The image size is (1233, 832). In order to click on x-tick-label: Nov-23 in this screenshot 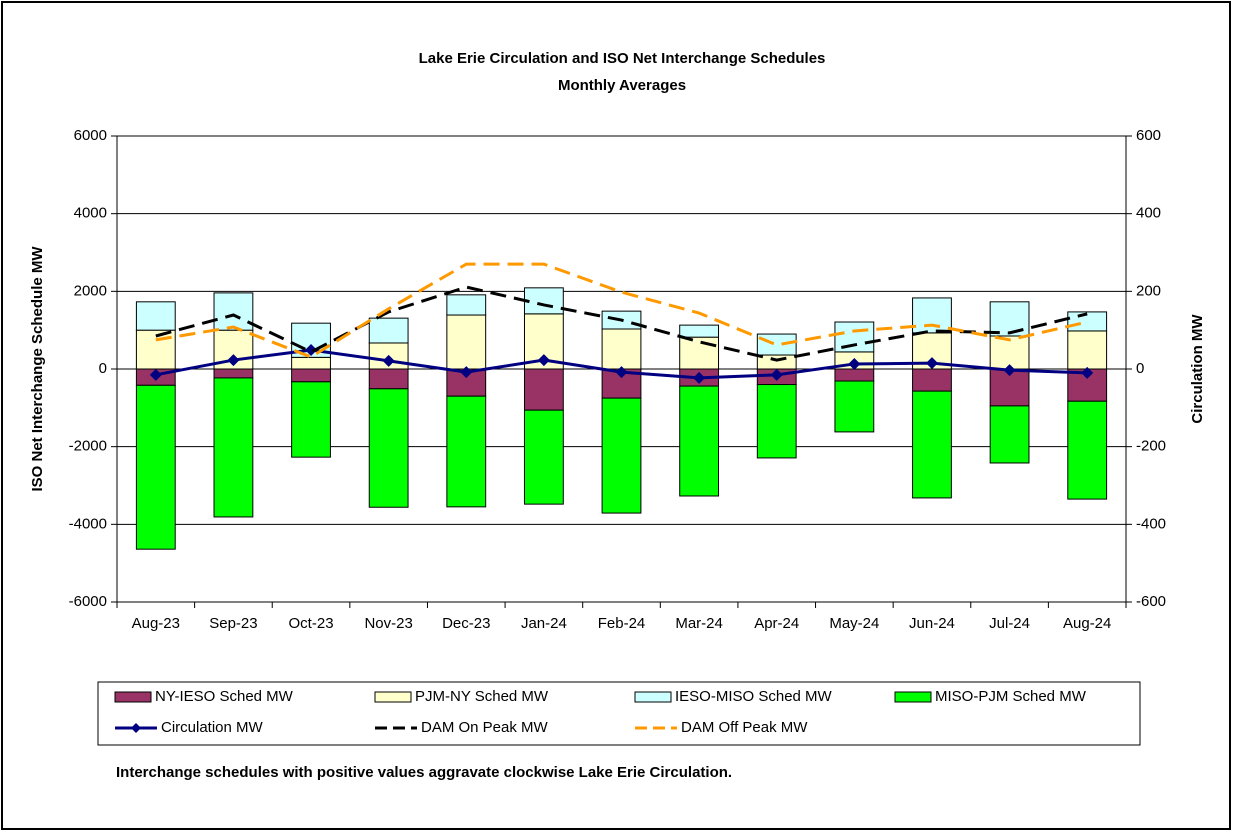, I will do `click(388, 623)`.